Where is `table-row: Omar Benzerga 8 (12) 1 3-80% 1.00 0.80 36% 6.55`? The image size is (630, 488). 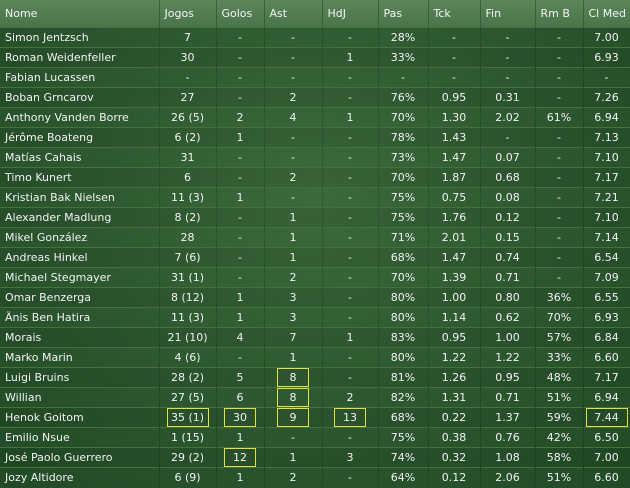 table-row: Omar Benzerga 8 (12) 1 3-80% 1.00 0.80 36% 6.55 is located at coordinates (315, 297).